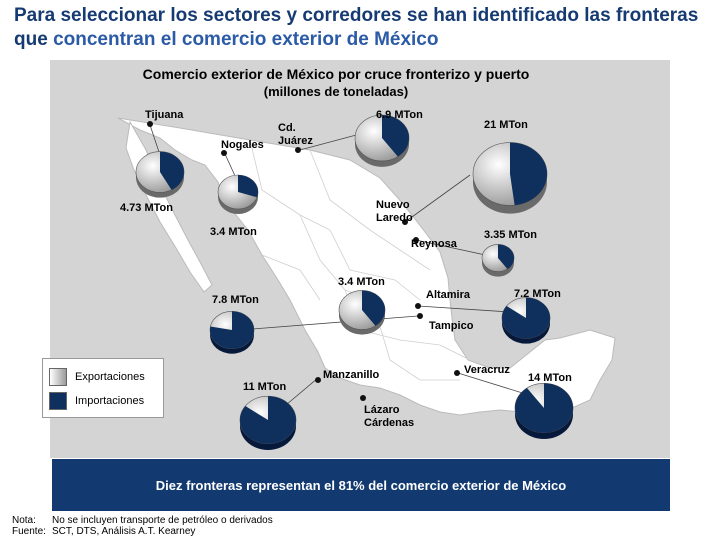 Image resolution: width=720 pixels, height=540 pixels. Describe the element at coordinates (420, 316) in the screenshot. I see `city-dot-tampico` at that location.